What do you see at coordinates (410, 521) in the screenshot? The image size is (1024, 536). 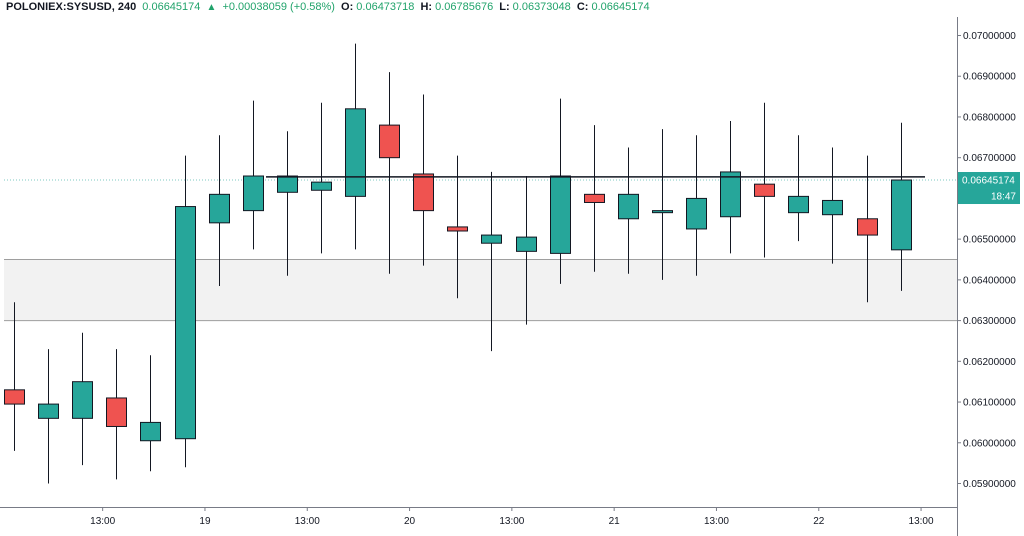 I see `x-tick-label: 20` at bounding box center [410, 521].